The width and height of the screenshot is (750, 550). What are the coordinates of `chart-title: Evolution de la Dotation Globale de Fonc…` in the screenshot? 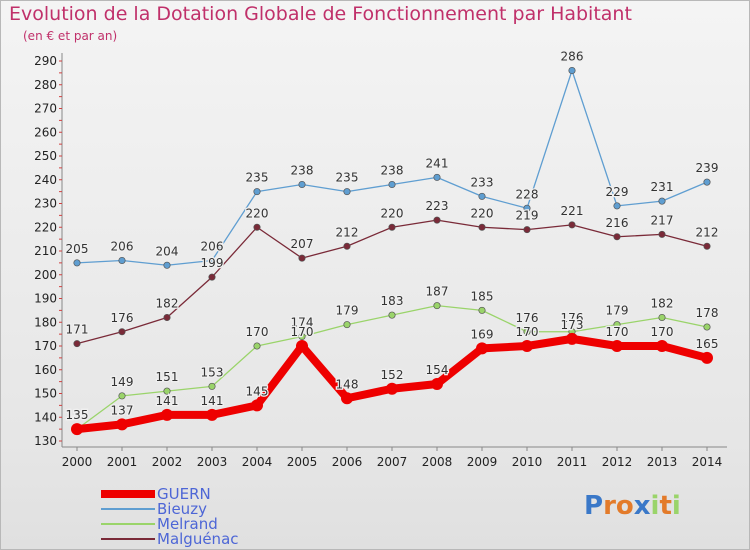 It's located at (320, 14).